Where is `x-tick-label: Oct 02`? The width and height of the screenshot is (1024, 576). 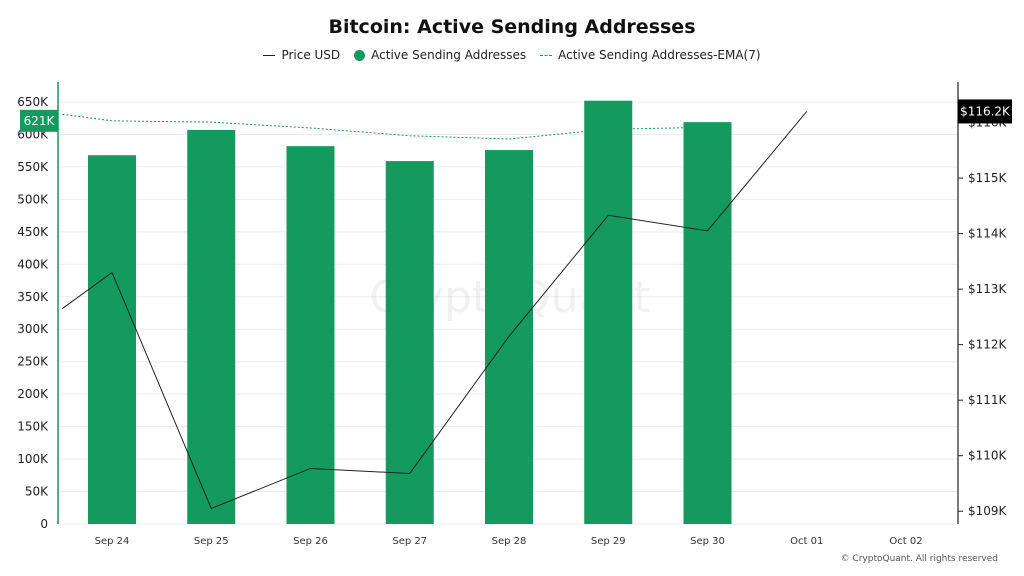 x-tick-label: Oct 02 is located at coordinates (905, 541).